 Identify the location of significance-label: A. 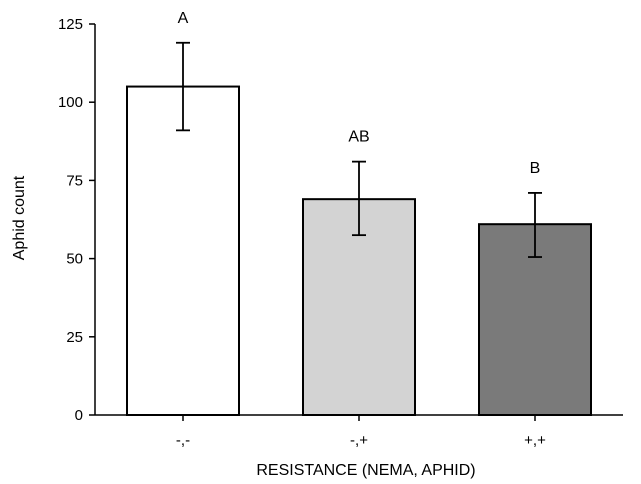
(183, 18).